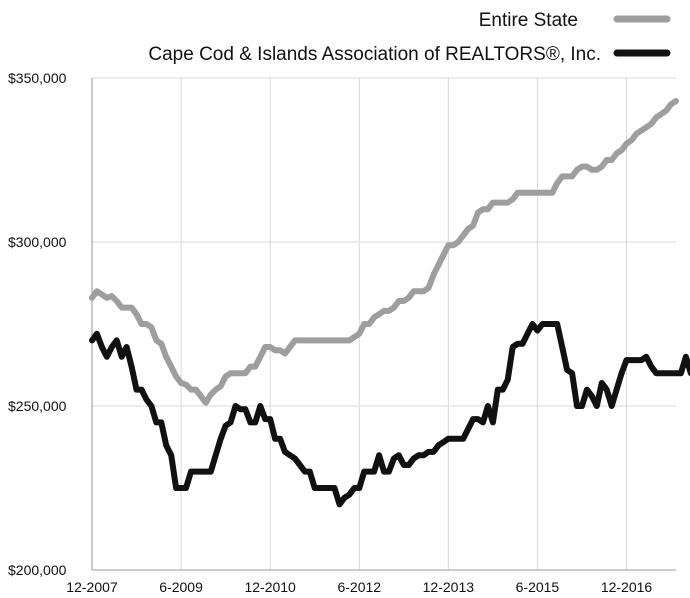 Image resolution: width=690 pixels, height=598 pixels. What do you see at coordinates (92, 587) in the screenshot?
I see `x-tick-label: 12-2007` at bounding box center [92, 587].